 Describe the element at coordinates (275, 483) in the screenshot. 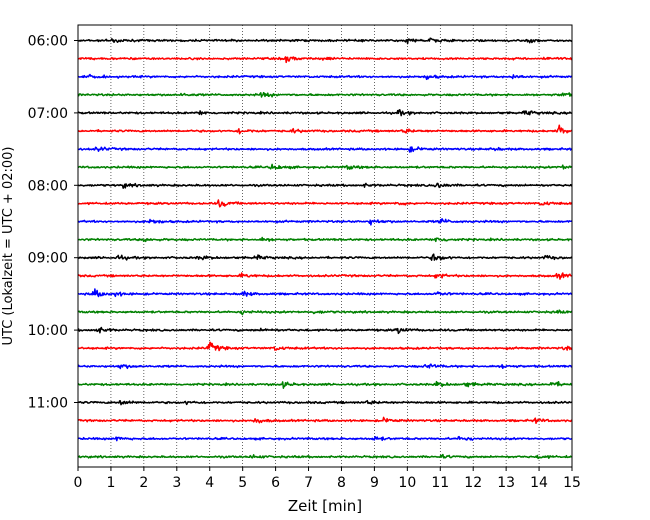

I see `x-tick-label: 6` at that location.